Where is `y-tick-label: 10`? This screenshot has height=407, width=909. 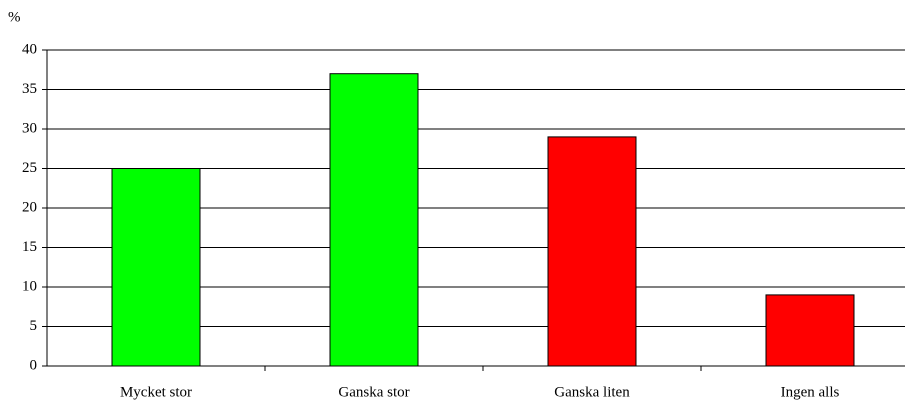 y-tick-label: 10 is located at coordinates (29, 286).